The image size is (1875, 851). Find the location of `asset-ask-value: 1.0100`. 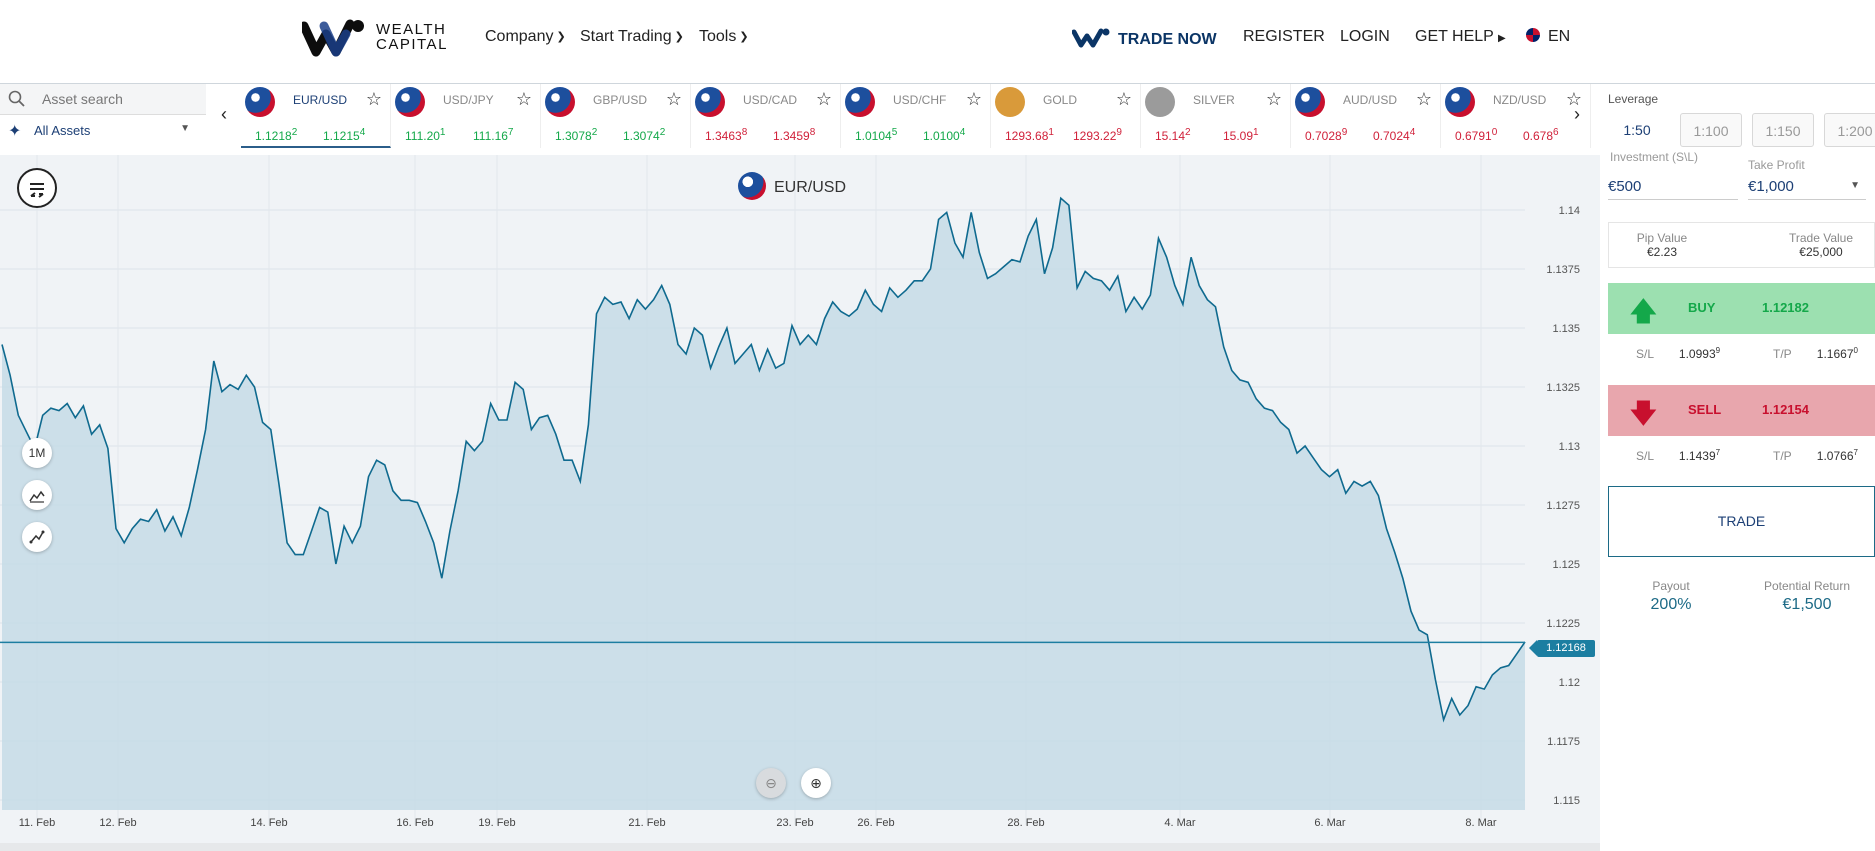

asset-ask-value: 1.0100 is located at coordinates (941, 136).